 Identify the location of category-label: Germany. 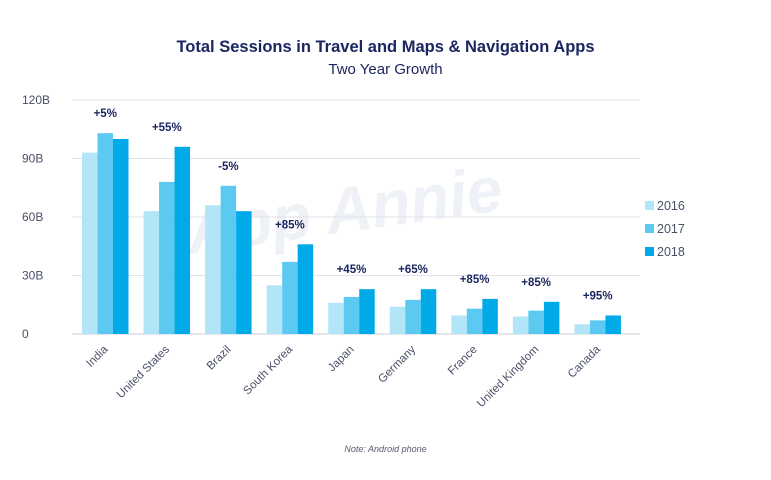
(397, 364).